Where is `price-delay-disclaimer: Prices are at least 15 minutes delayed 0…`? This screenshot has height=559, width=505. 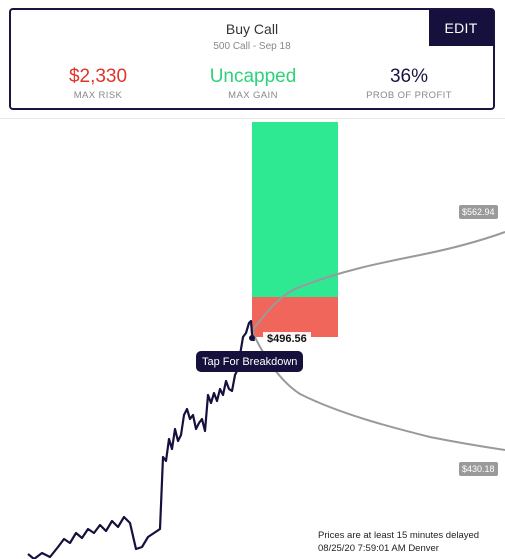
price-delay-disclaimer: Prices are at least 15 minutes delayed 0… is located at coordinates (398, 542).